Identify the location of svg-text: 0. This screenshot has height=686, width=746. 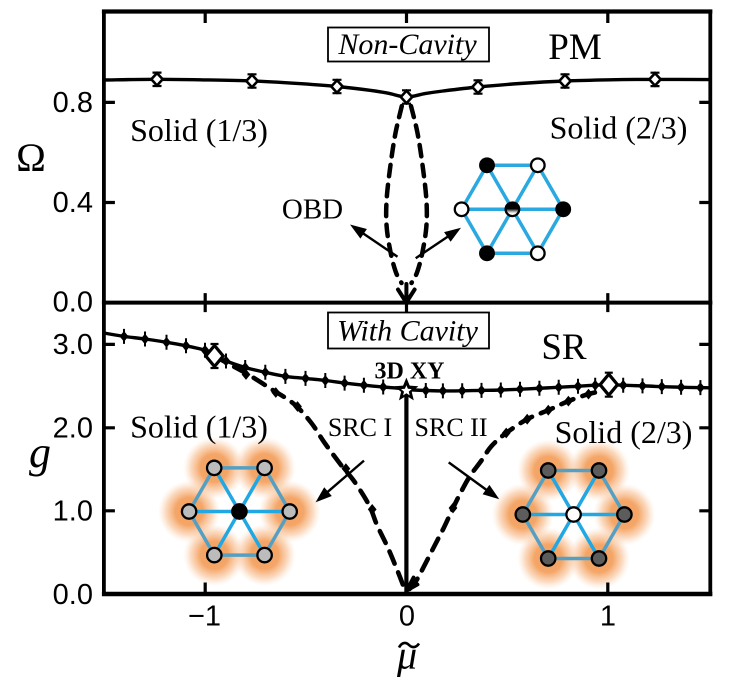
(407, 617).